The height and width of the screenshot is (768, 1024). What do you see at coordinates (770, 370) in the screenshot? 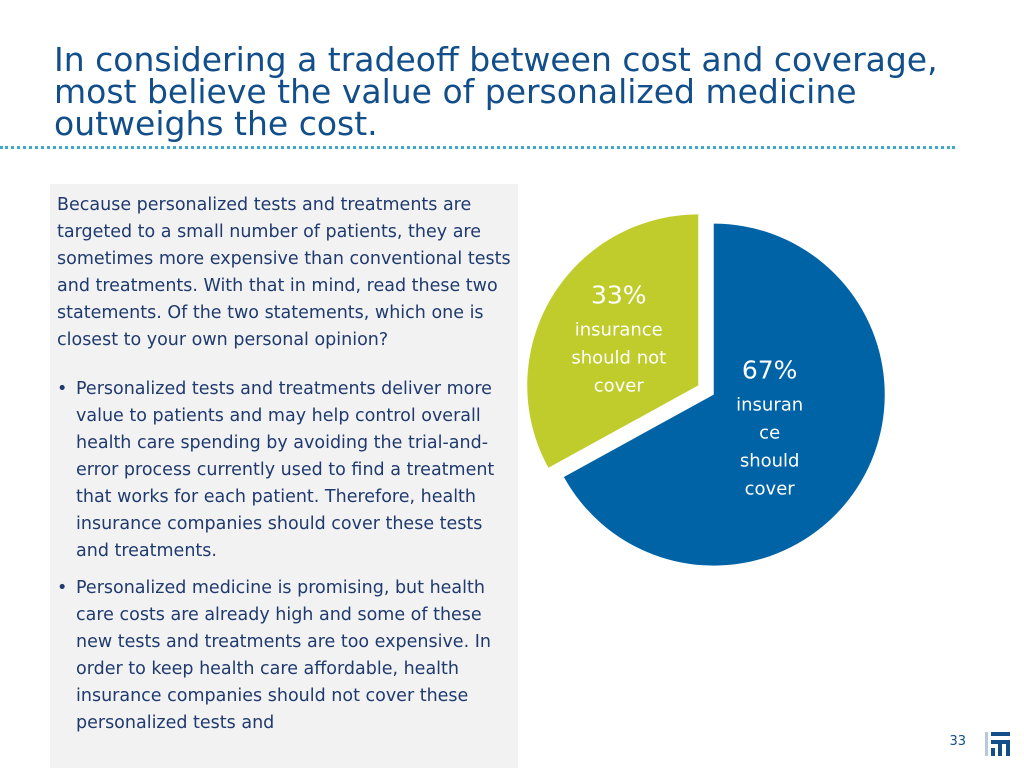
I see `slice-percent-label: 67%` at bounding box center [770, 370].